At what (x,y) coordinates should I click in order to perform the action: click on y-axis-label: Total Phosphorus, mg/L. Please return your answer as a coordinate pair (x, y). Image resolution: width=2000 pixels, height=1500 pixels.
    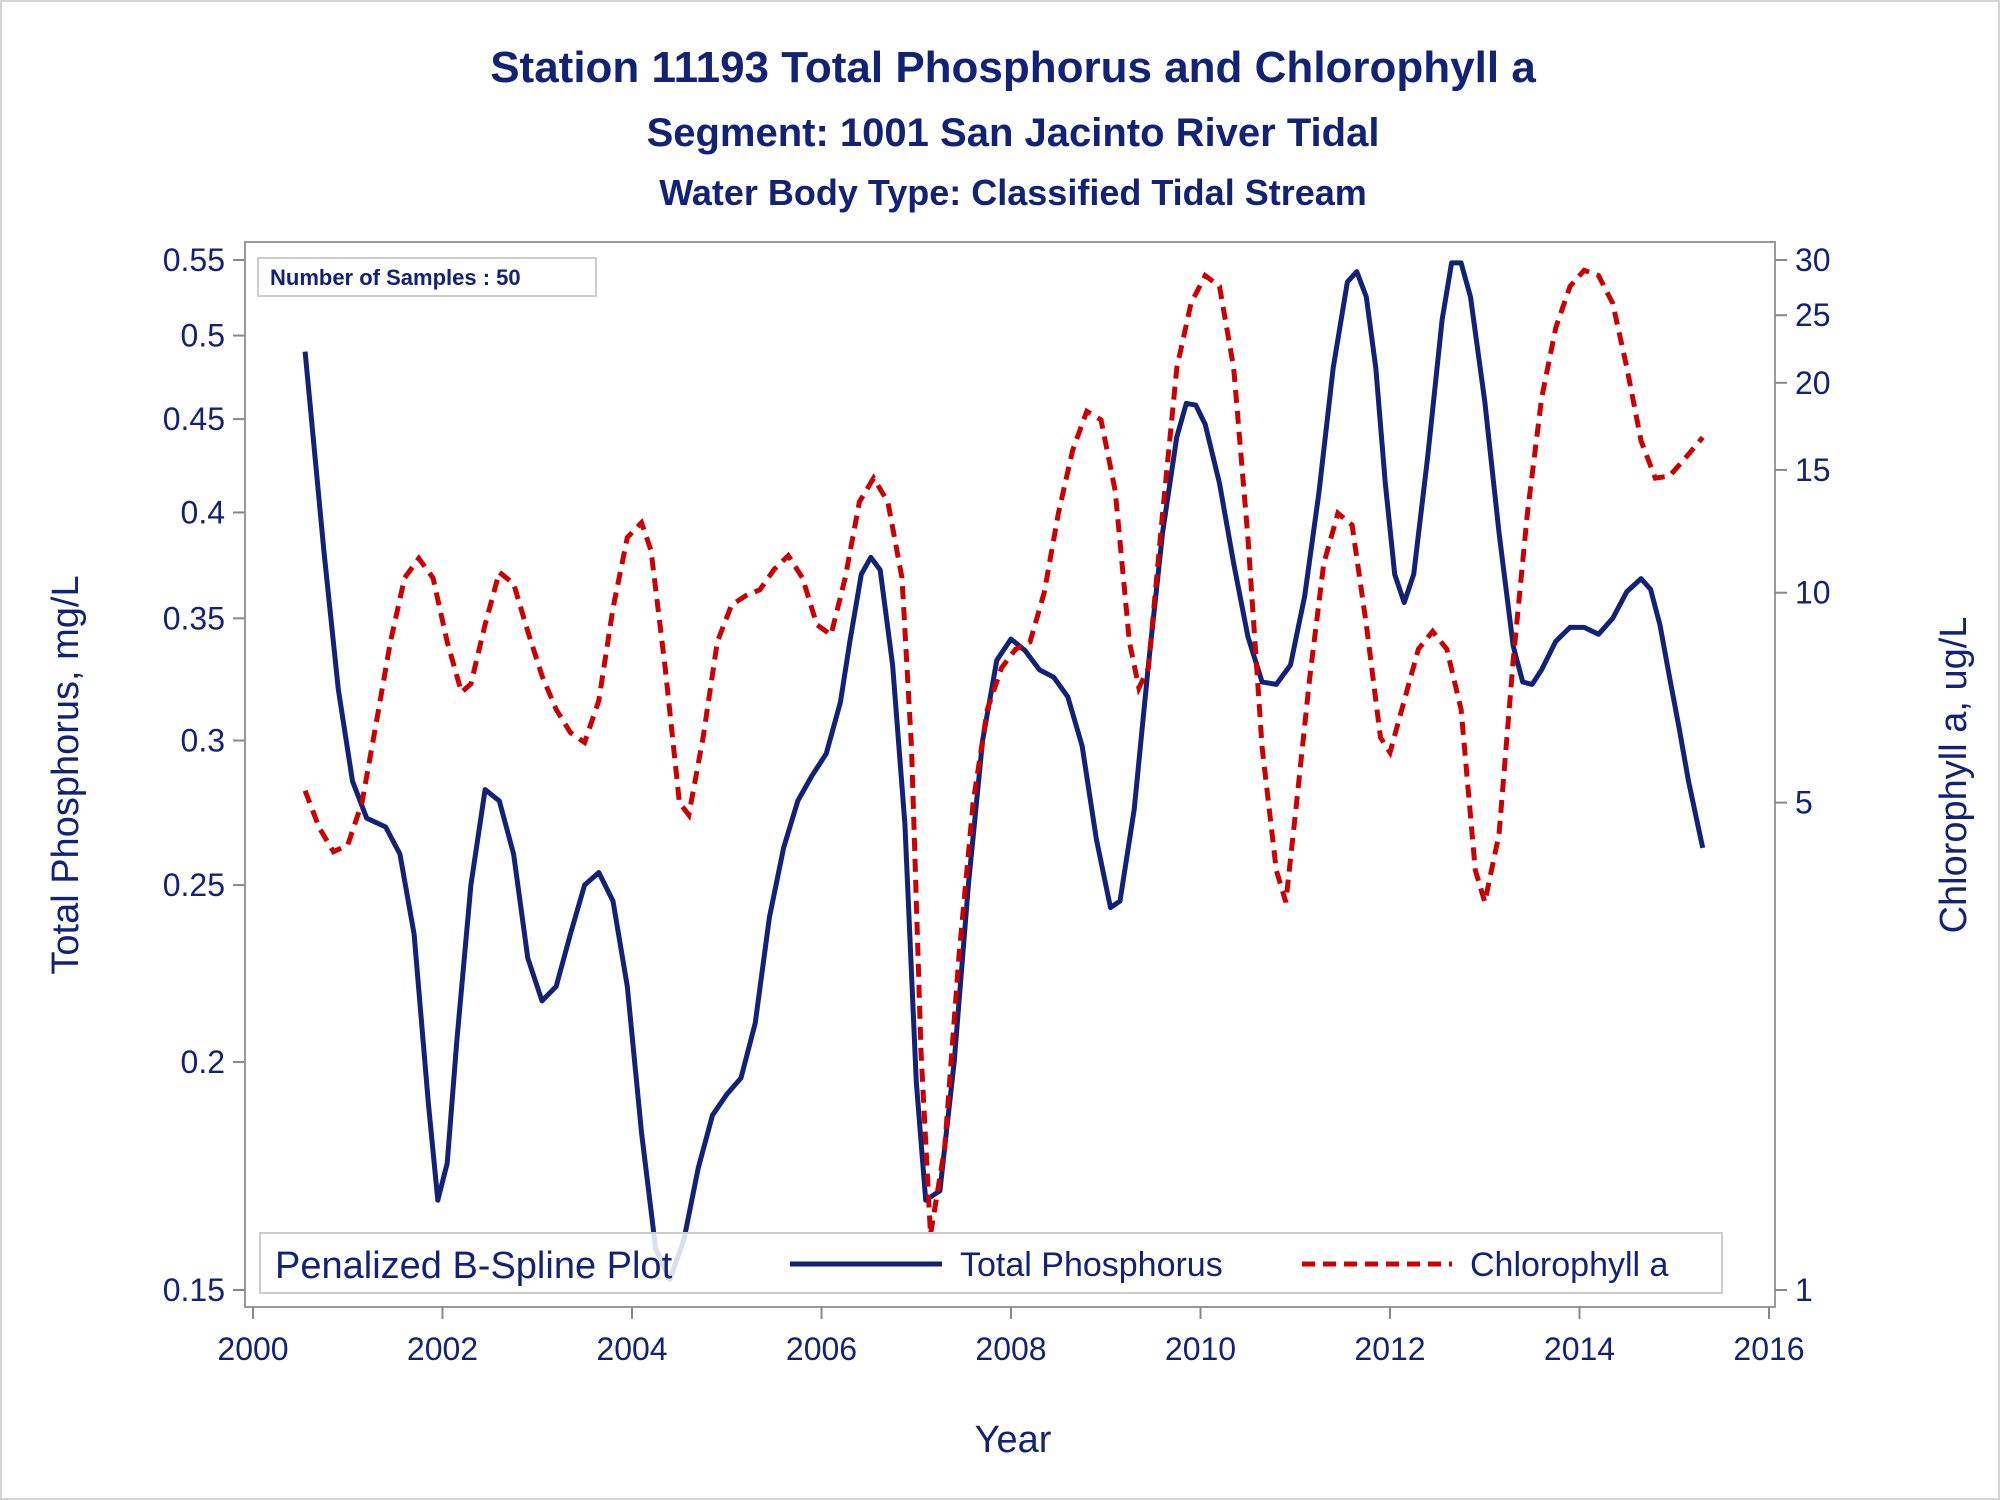
    Looking at the image, I should click on (66, 774).